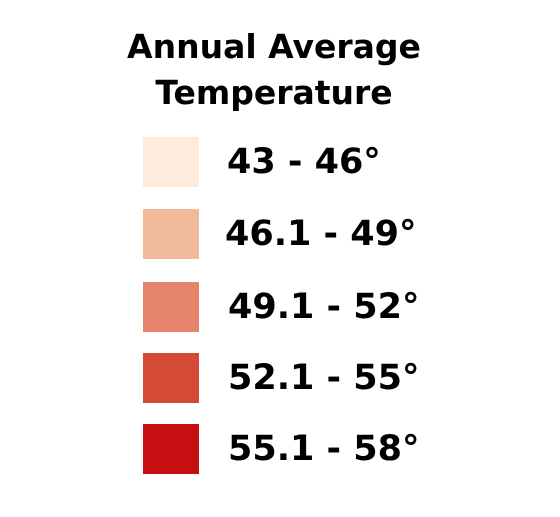 This screenshot has height=517, width=560. I want to click on legend-item: 43 - 46°, so click(280, 162).